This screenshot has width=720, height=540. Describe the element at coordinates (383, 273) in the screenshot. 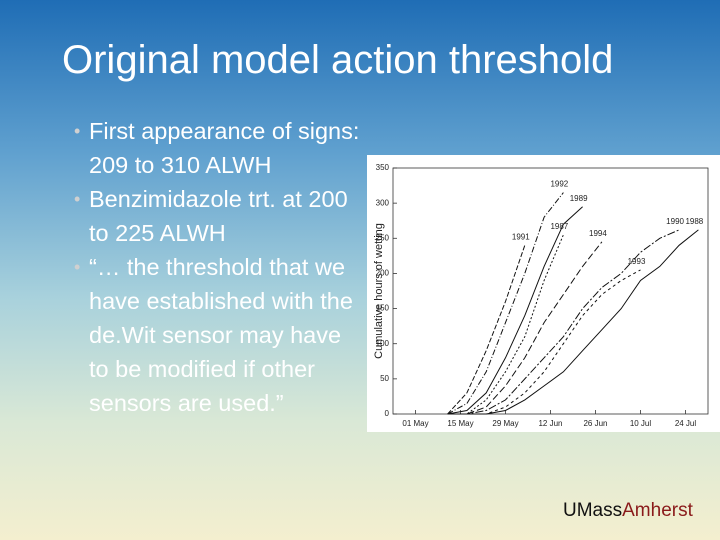

I see `y-tick-label: 200` at that location.